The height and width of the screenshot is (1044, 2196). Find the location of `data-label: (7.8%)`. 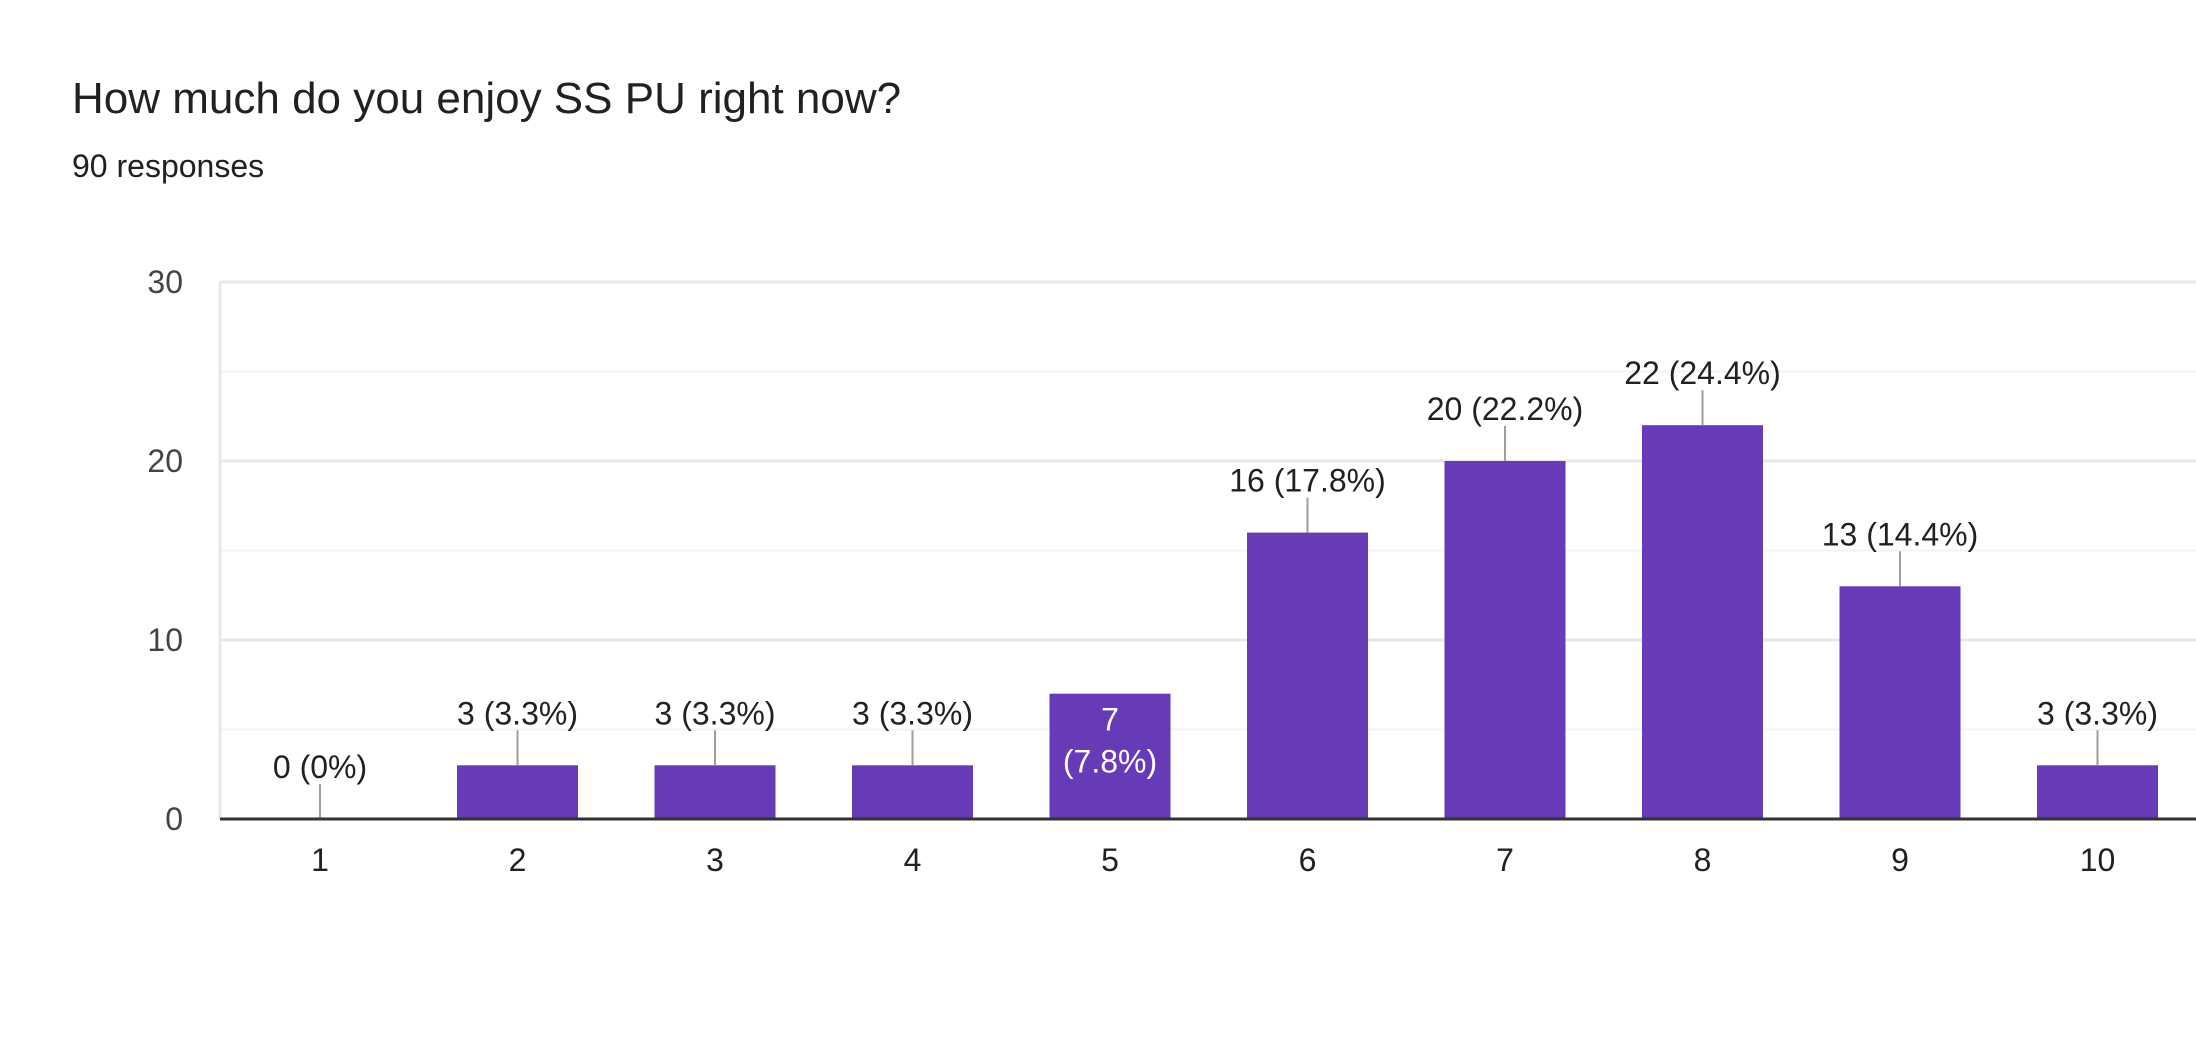

data-label: (7.8%) is located at coordinates (1110, 762).